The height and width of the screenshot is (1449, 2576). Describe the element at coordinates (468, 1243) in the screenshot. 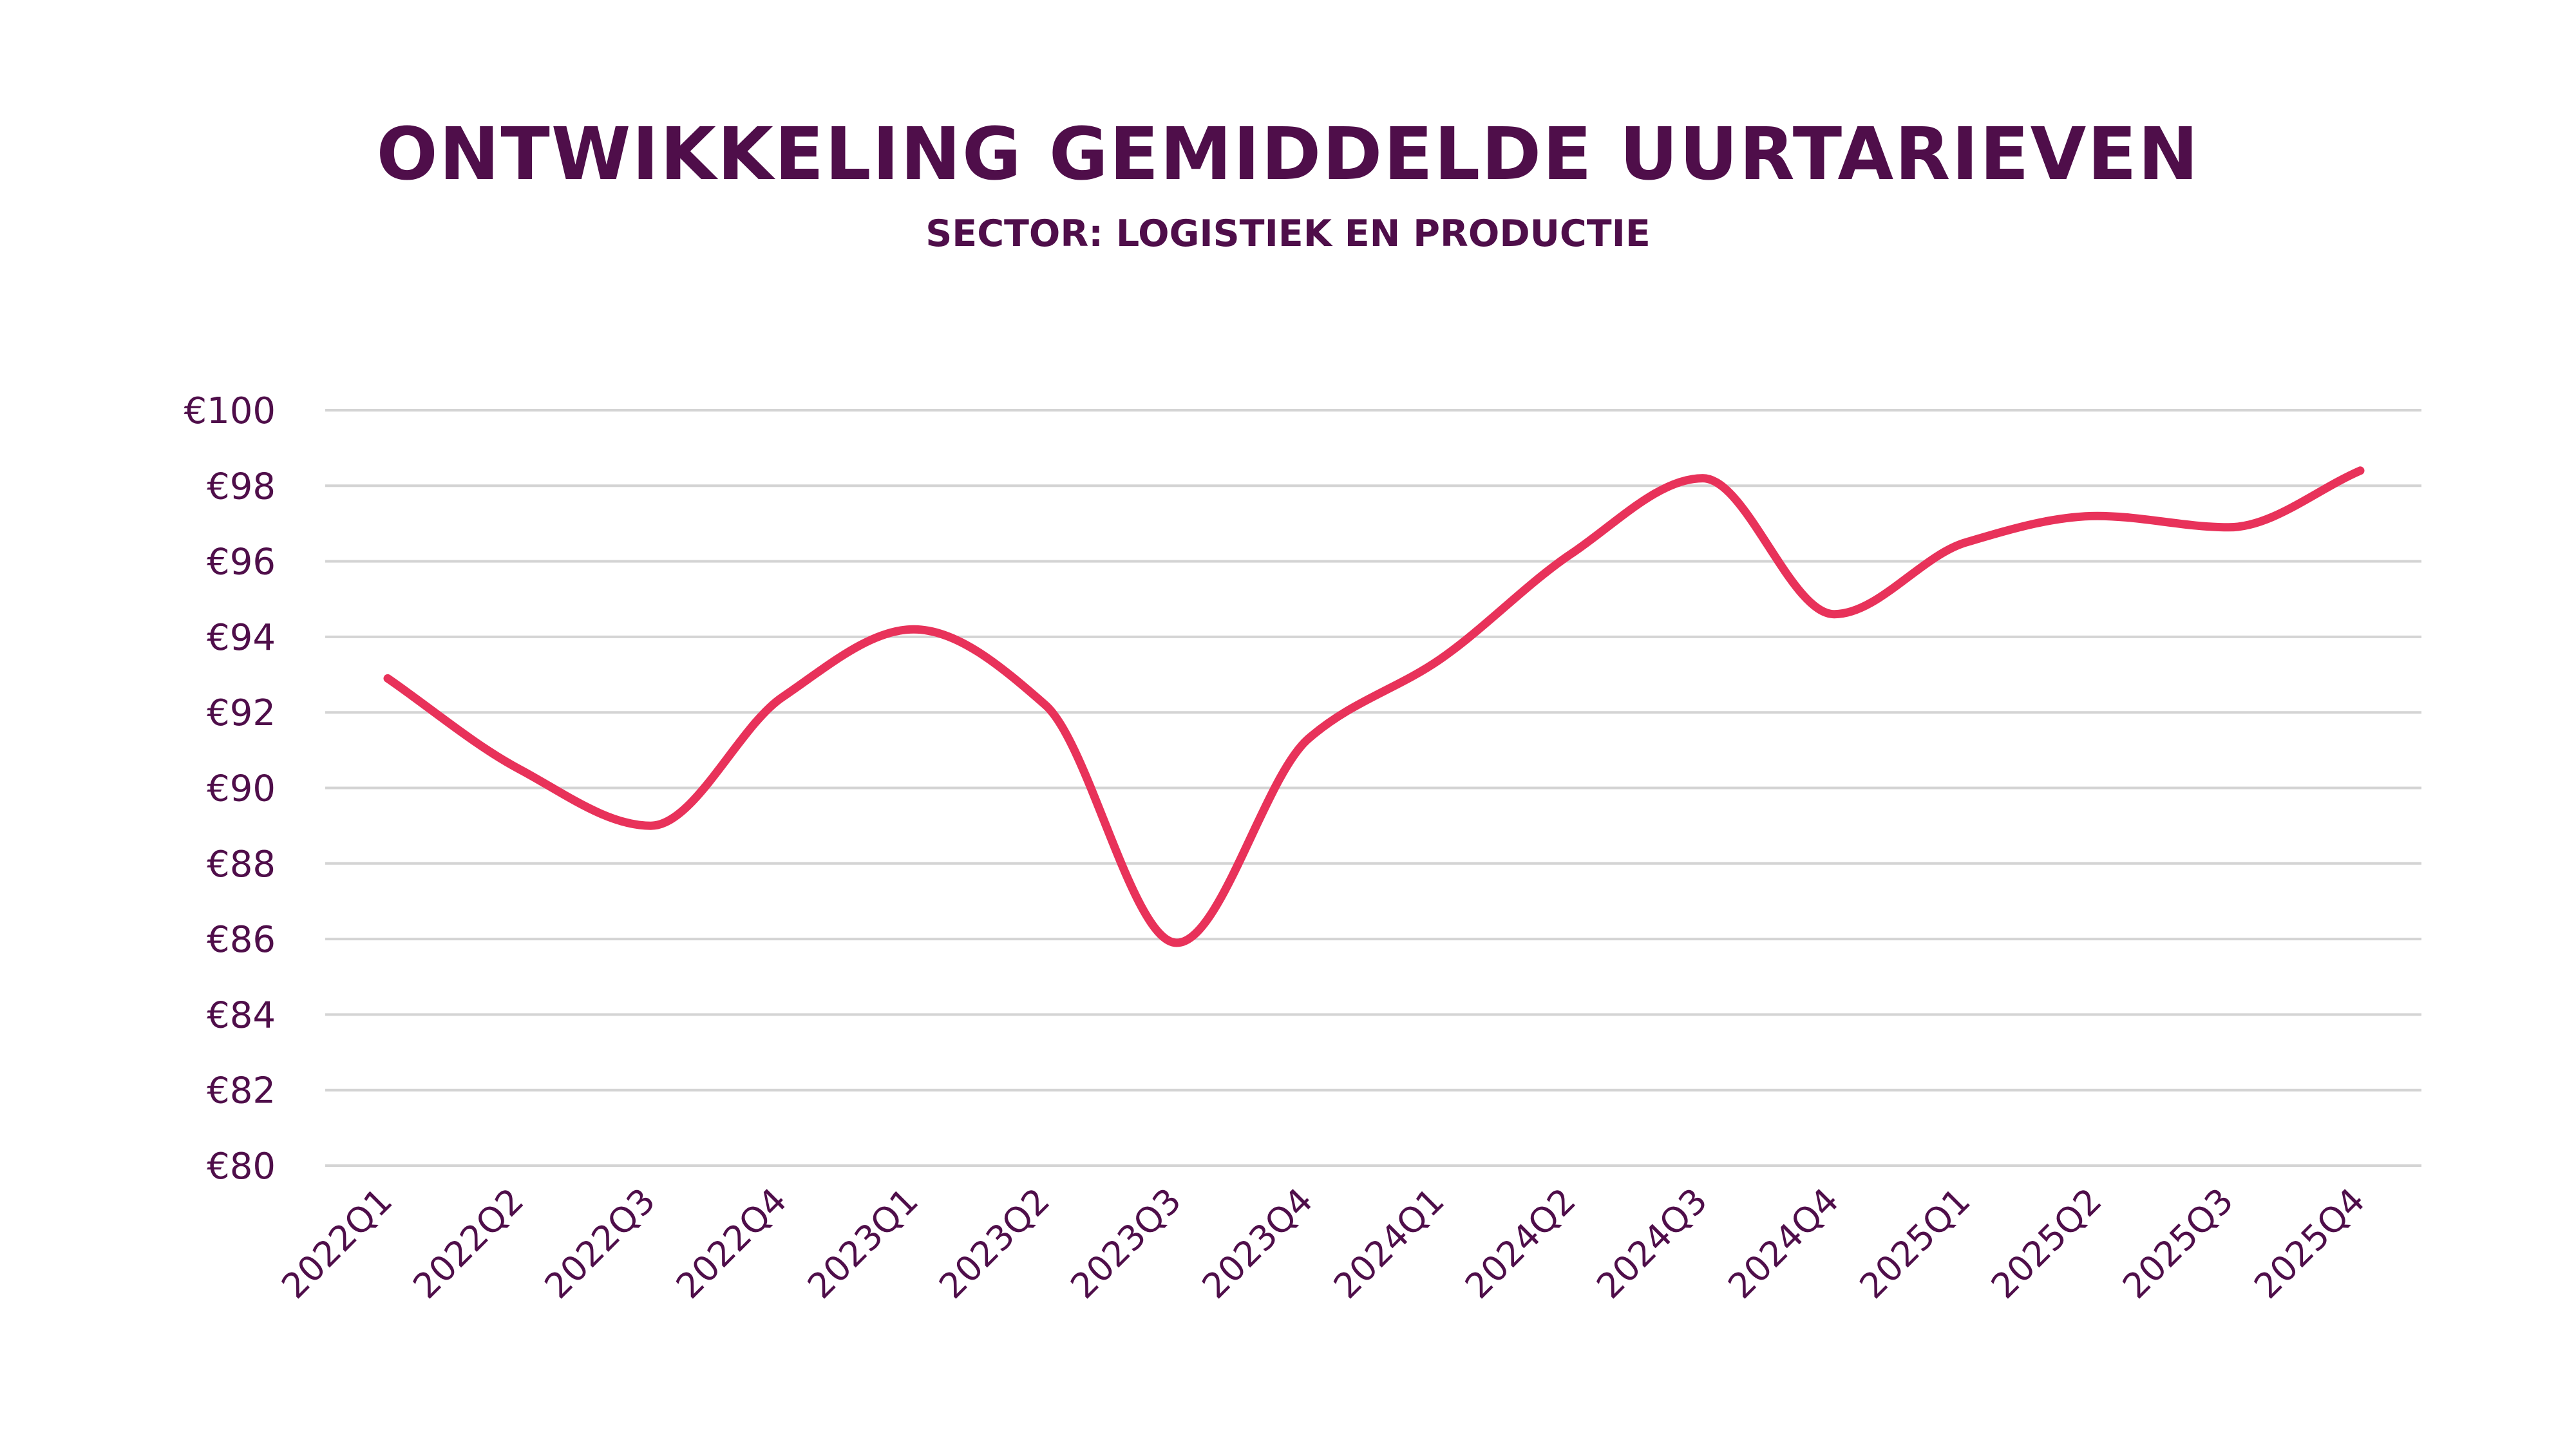

I see `x-tick-label: 2022Q2` at that location.